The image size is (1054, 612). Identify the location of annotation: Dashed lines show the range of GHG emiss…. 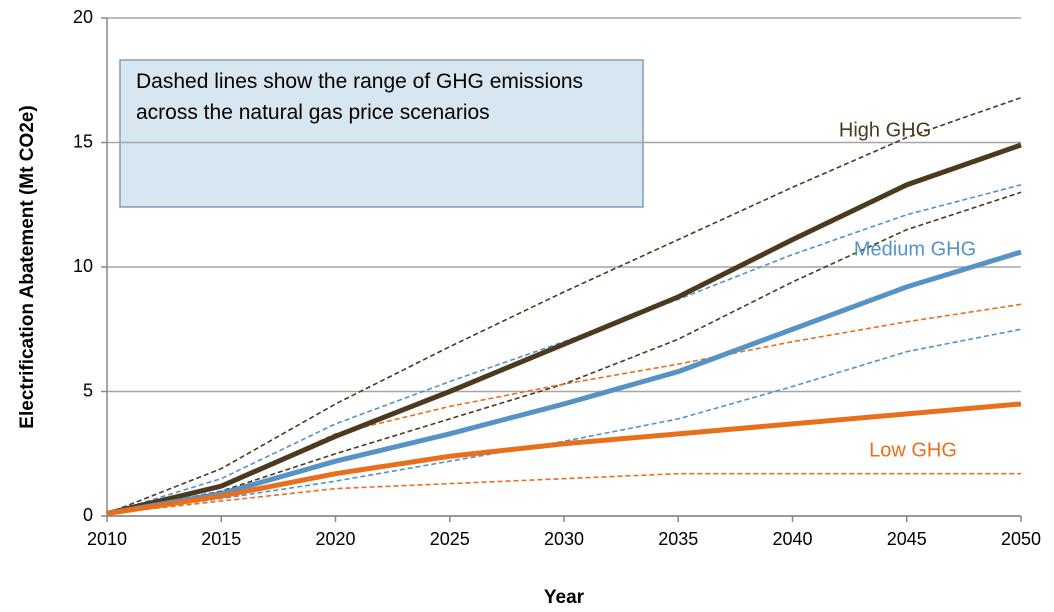
(360, 97).